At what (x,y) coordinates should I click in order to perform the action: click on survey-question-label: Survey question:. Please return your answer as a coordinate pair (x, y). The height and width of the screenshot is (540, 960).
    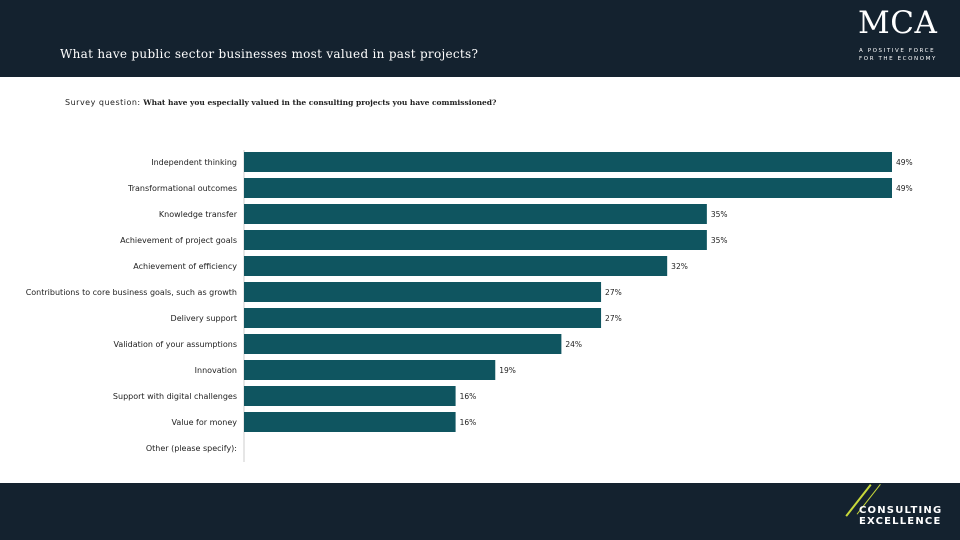
    Looking at the image, I should click on (103, 102).